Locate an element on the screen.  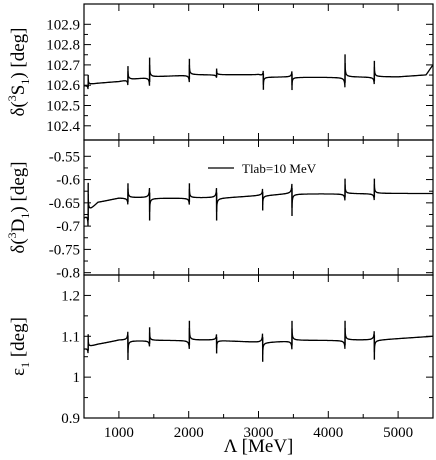
y-tick-label: 0.9 is located at coordinates (70, 419).